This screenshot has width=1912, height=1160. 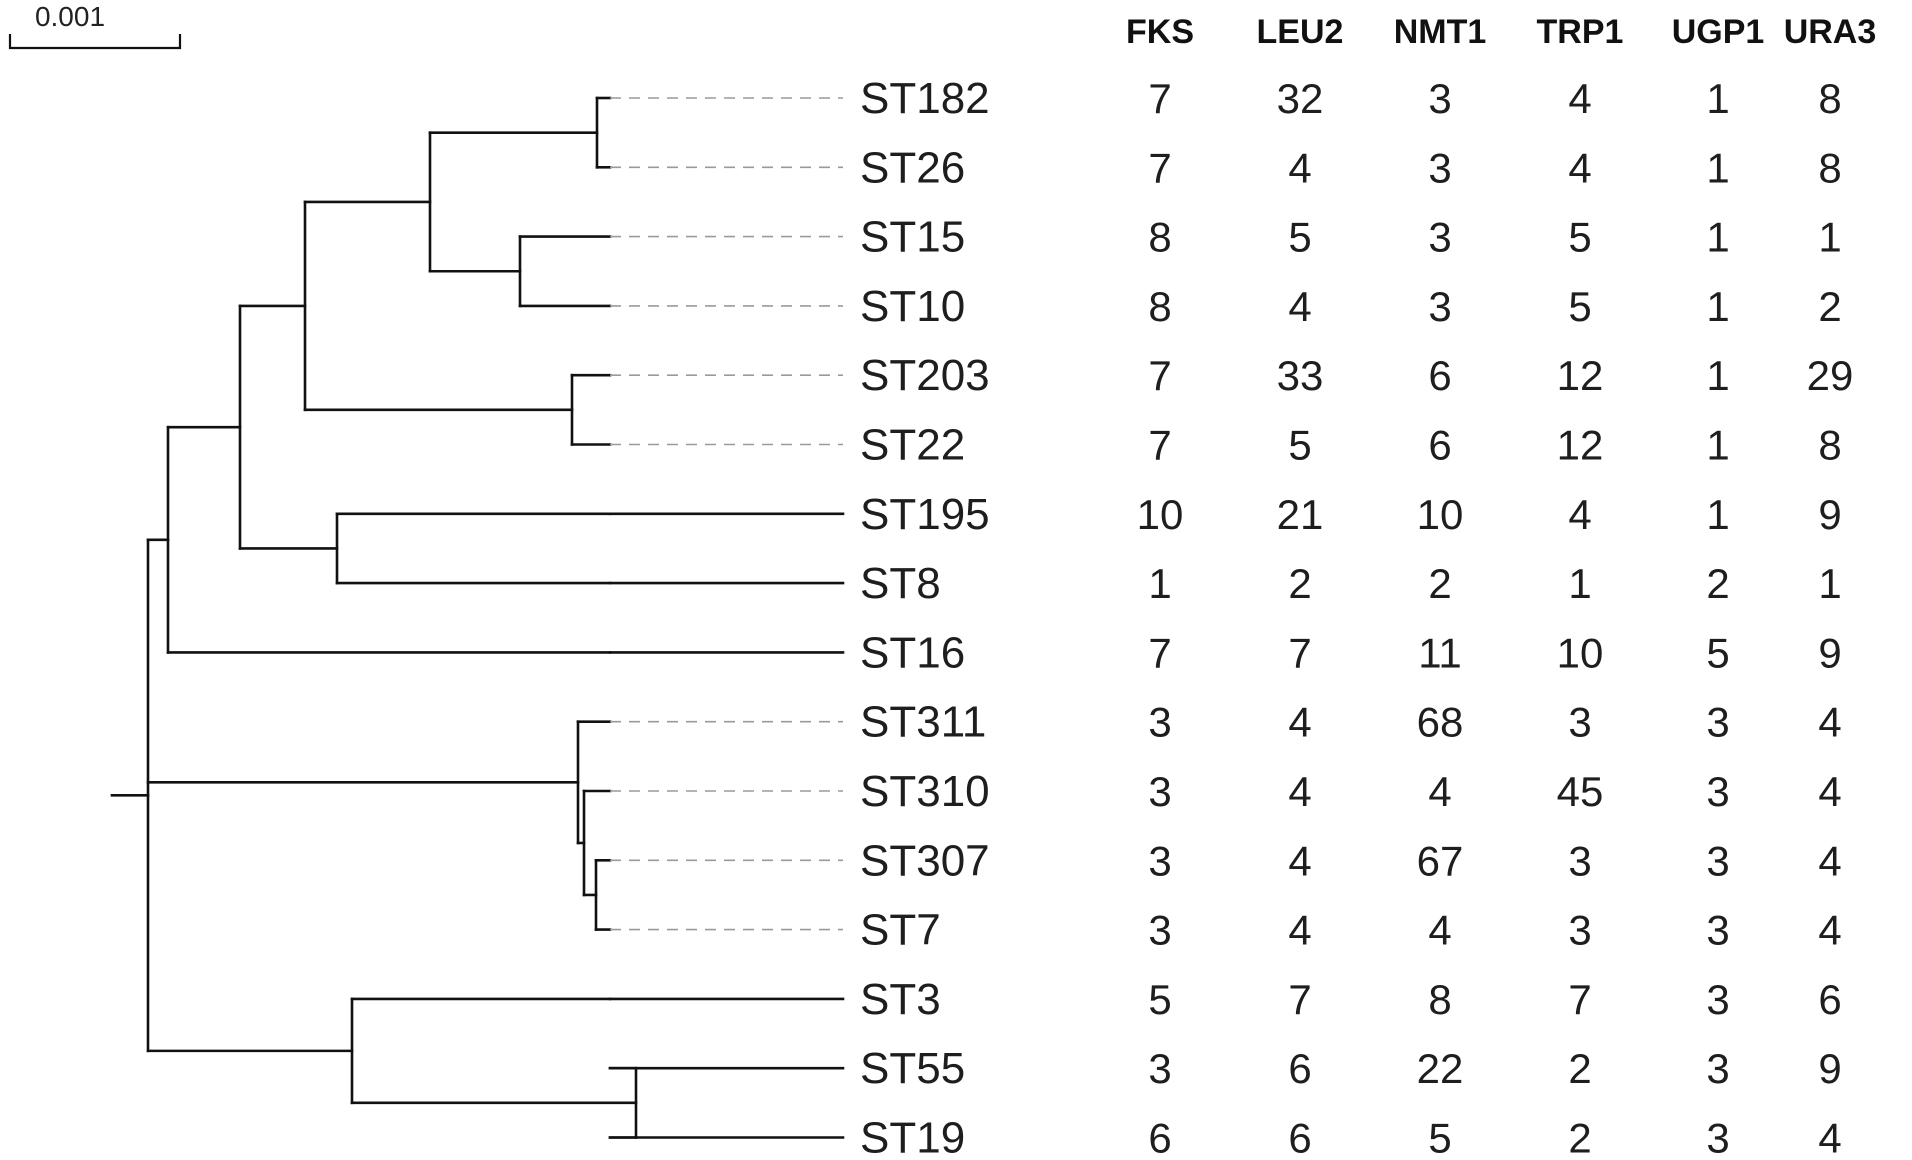 I want to click on st-label: ST203, so click(x=925, y=375).